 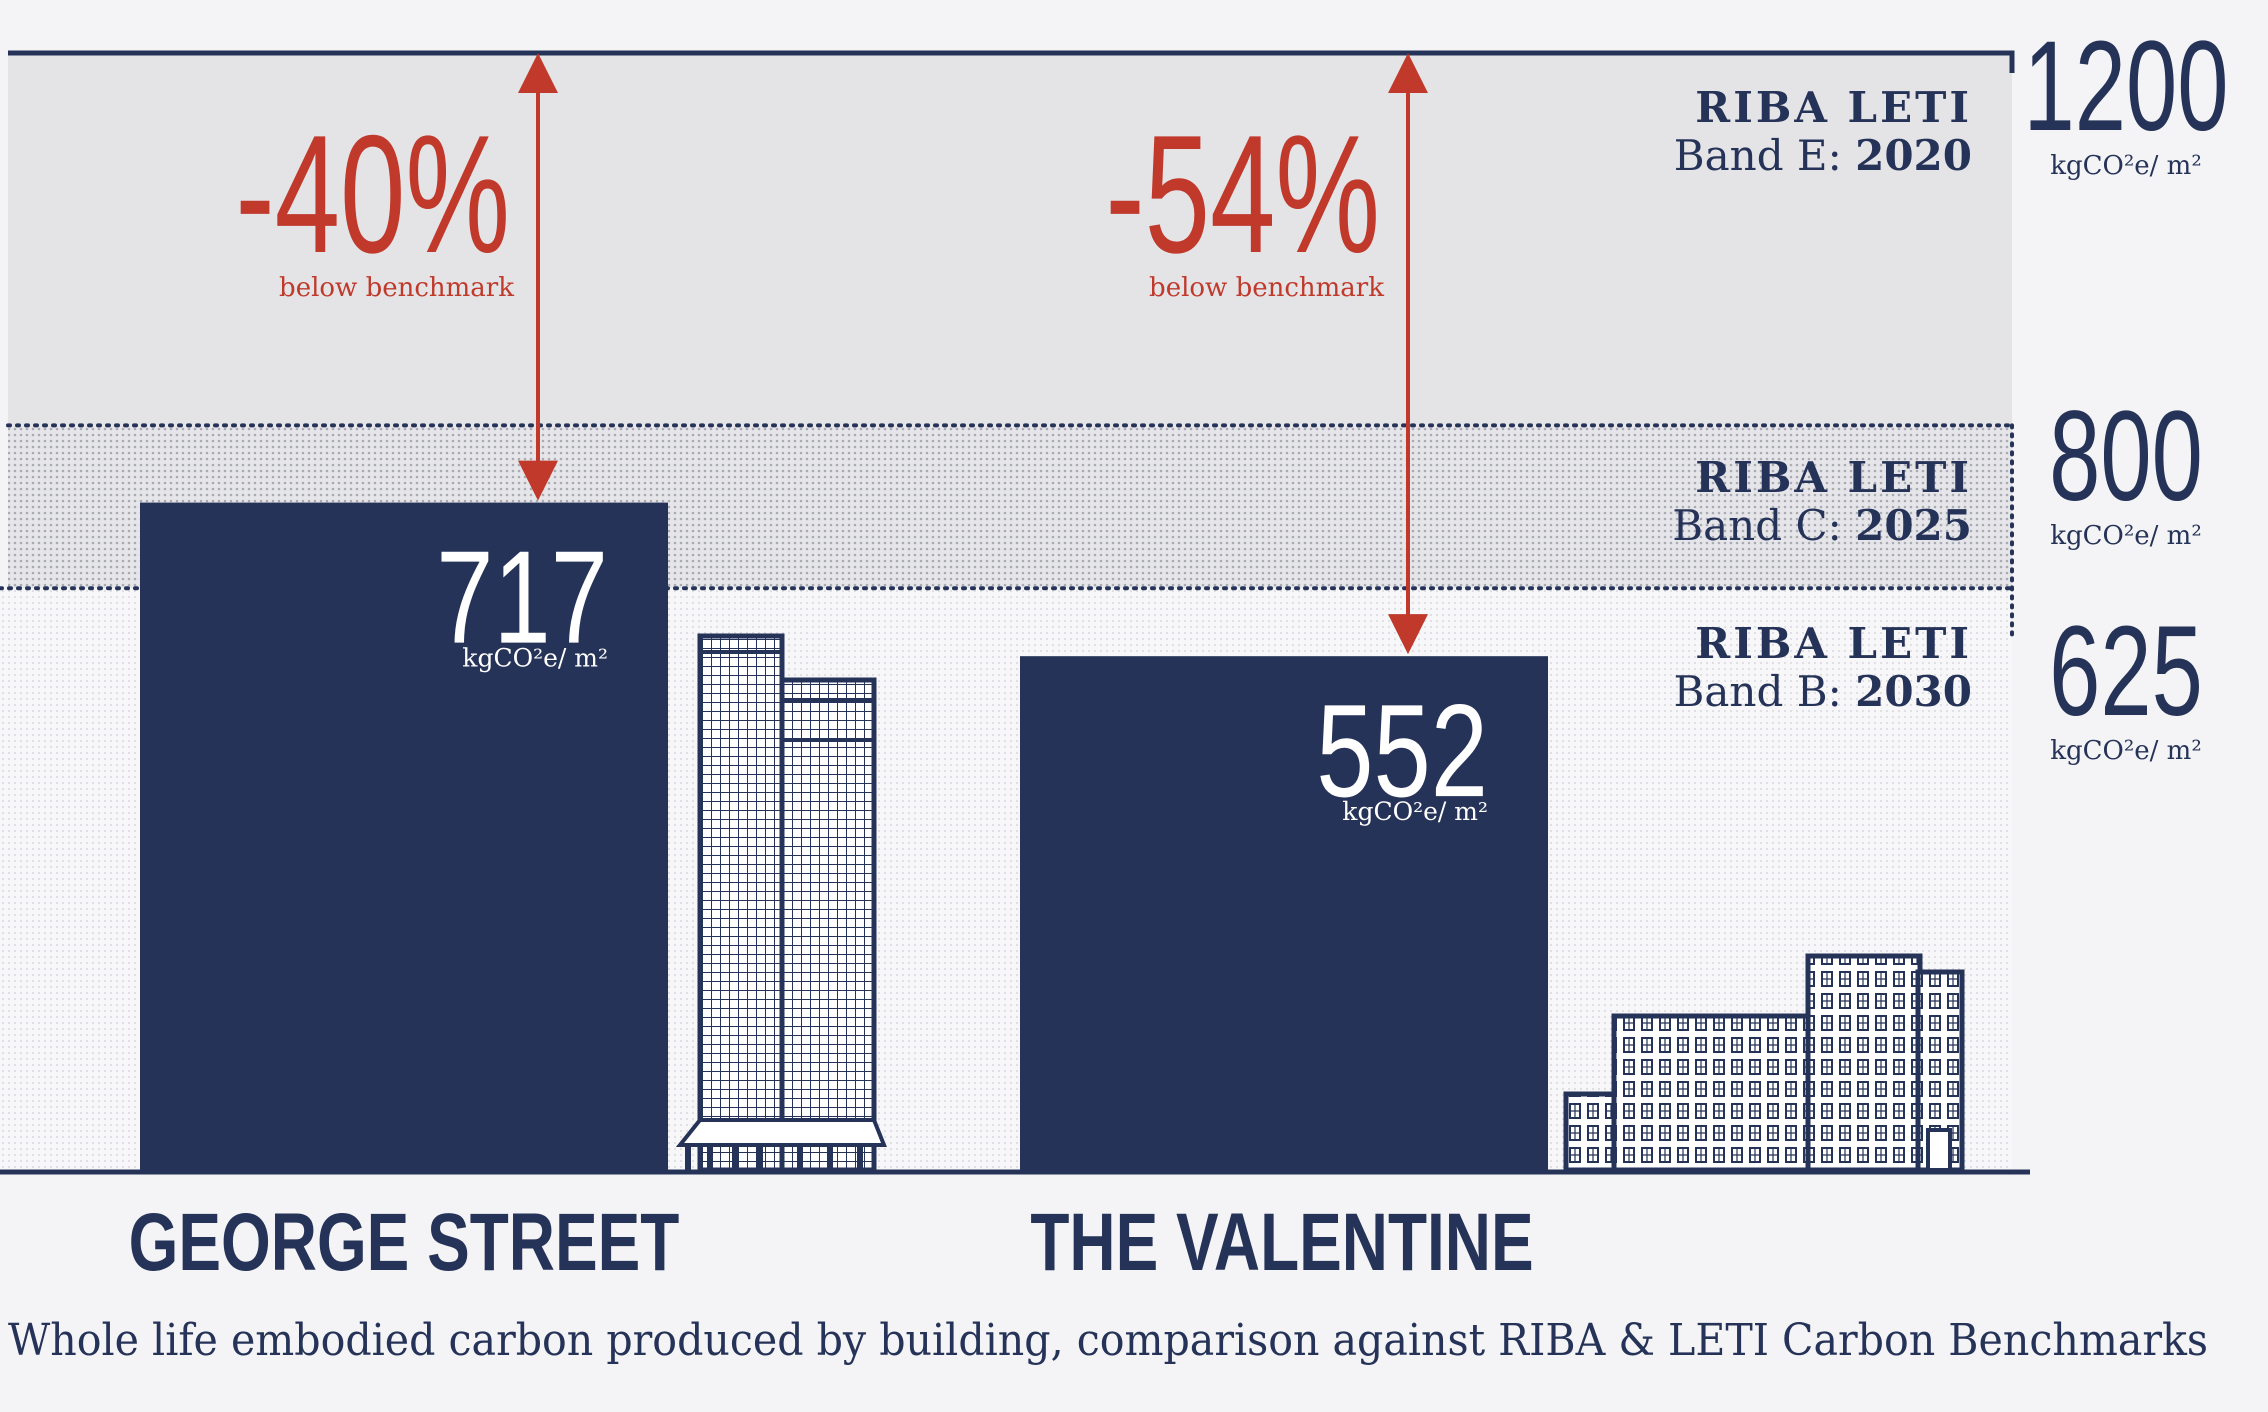 I want to click on benchmark-band-label: Band C: 2025, so click(x=1822, y=525).